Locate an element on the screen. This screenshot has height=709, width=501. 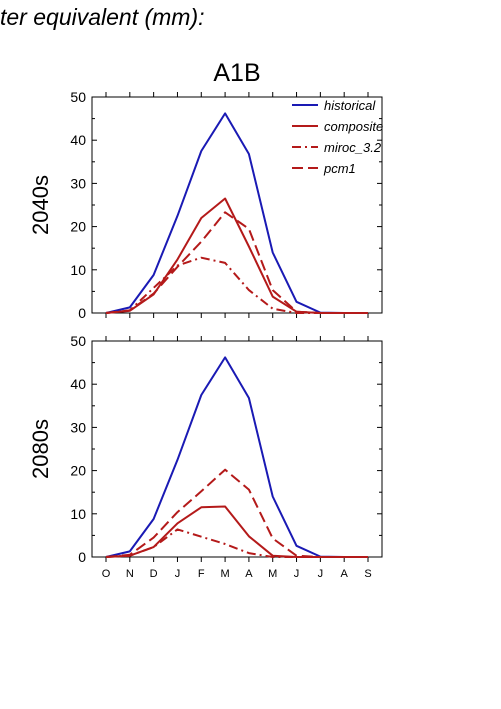
panel-label-2040s: 2040s is located at coordinates (40, 205).